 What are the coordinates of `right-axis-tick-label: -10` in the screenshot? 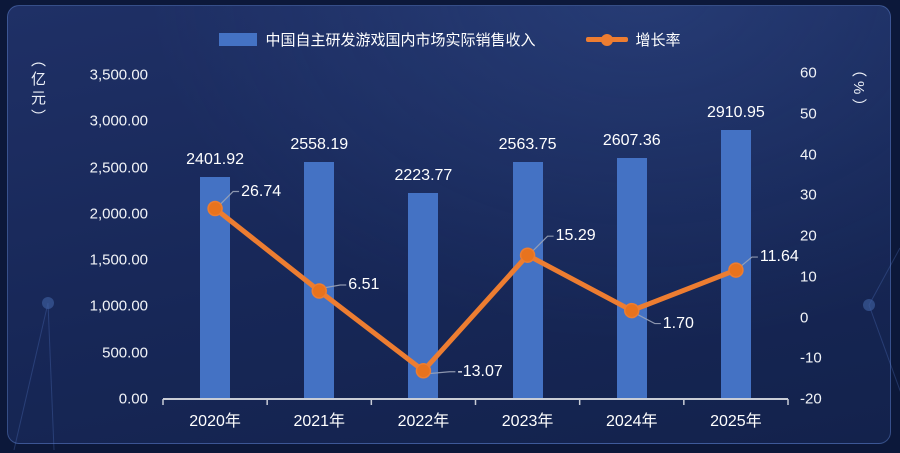 It's located at (811, 358).